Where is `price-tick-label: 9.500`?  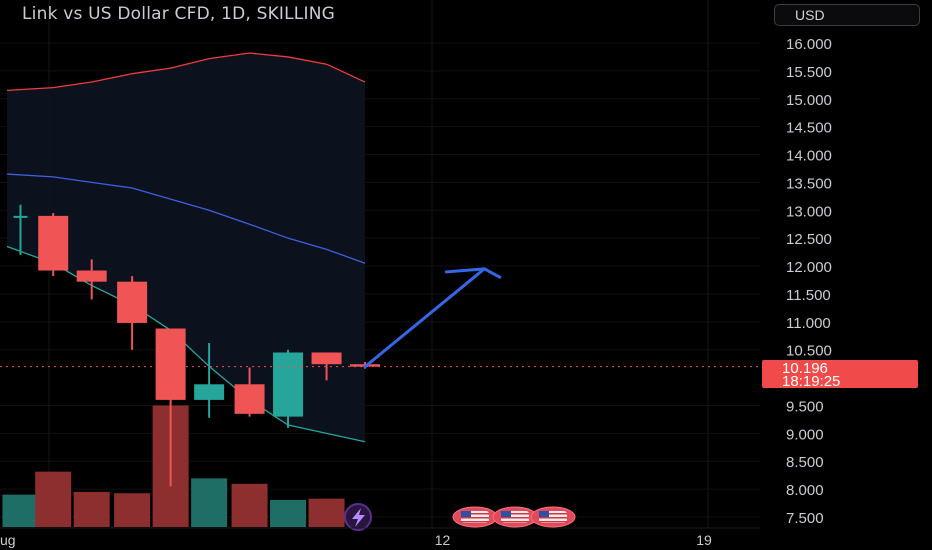 price-tick-label: 9.500 is located at coordinates (805, 406).